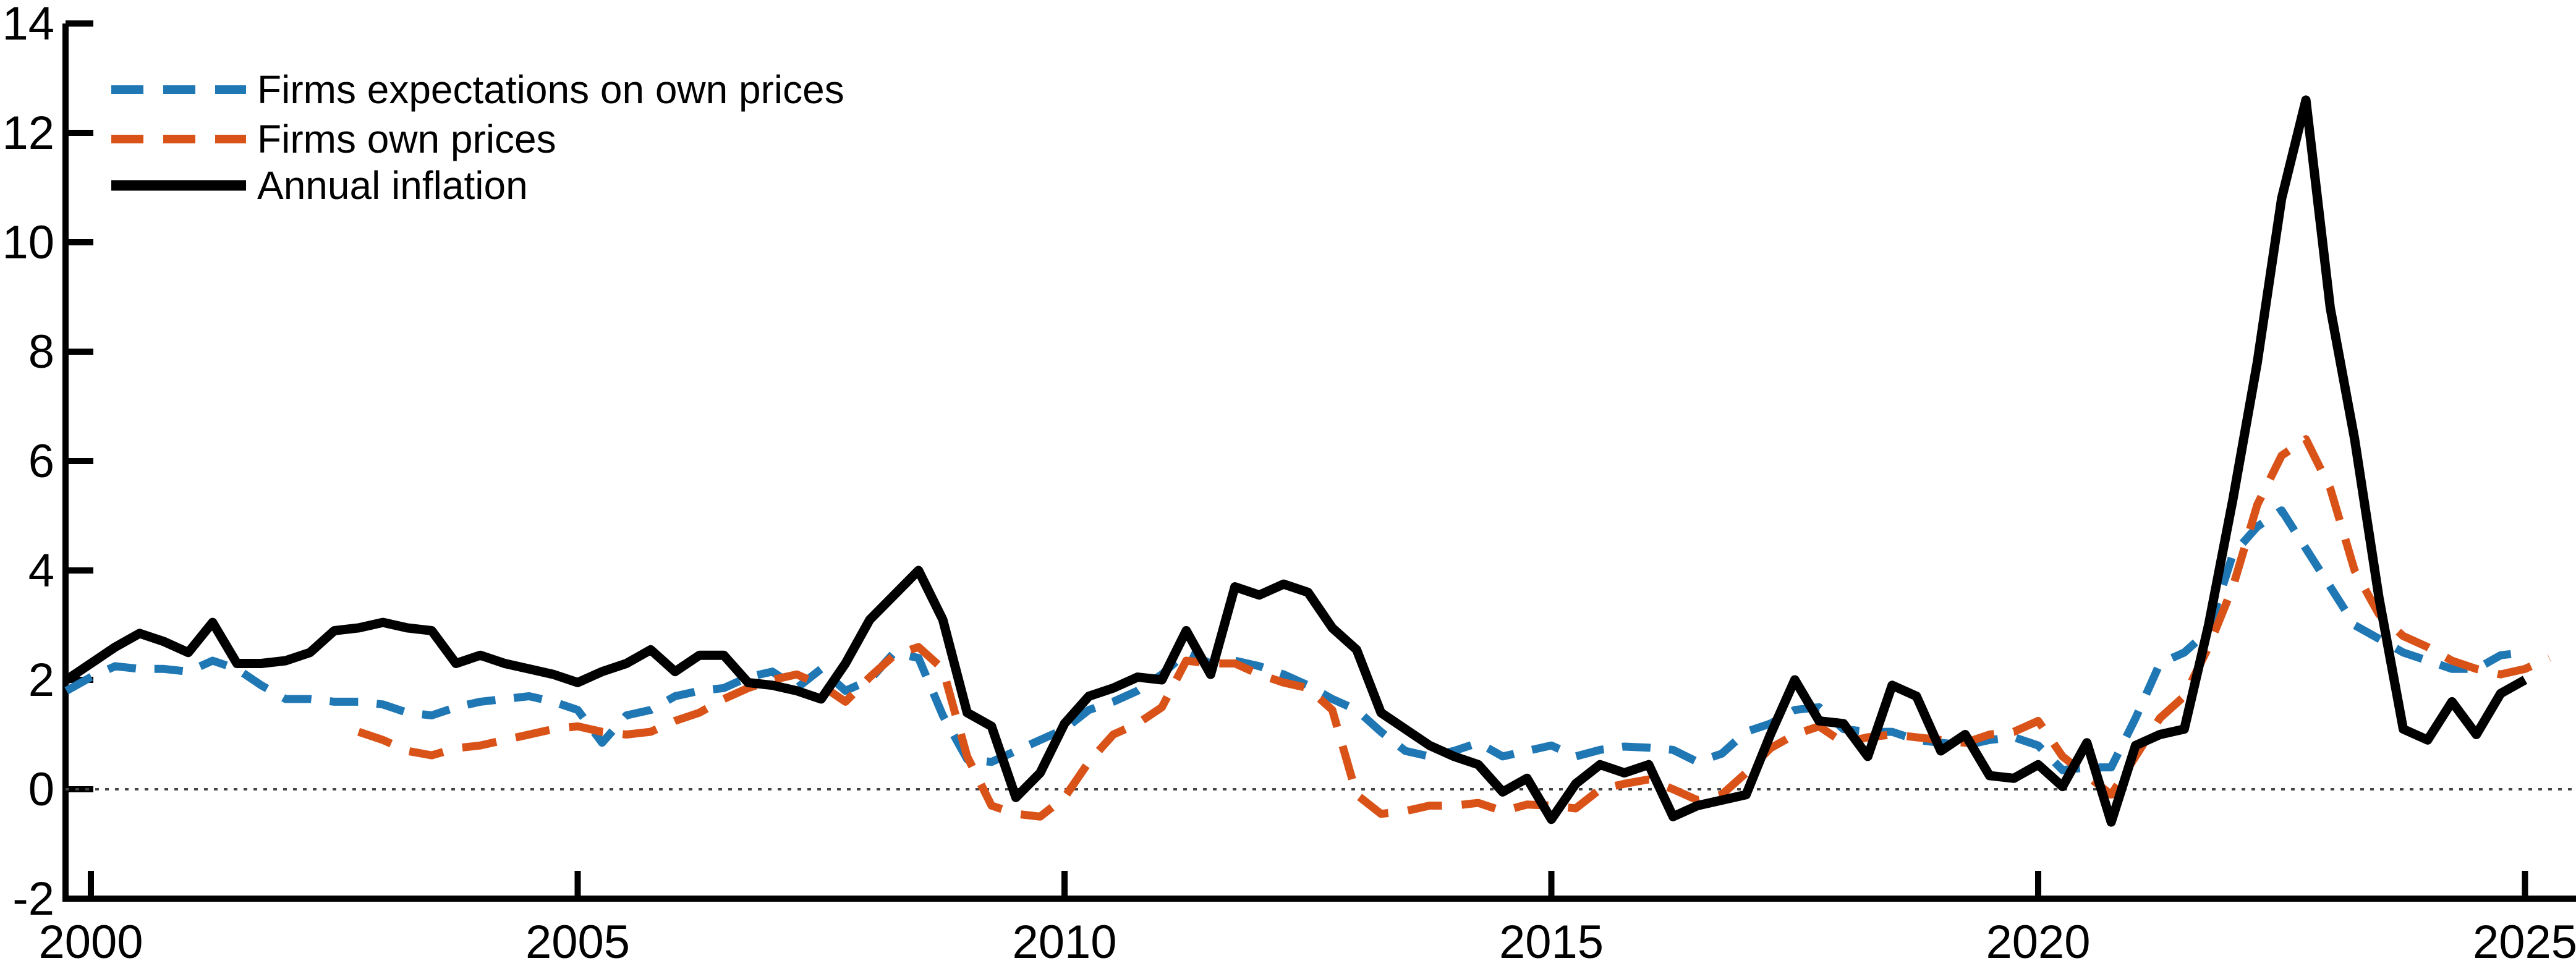  Describe the element at coordinates (577, 941) in the screenshot. I see `x-tick-label: 2005` at that location.